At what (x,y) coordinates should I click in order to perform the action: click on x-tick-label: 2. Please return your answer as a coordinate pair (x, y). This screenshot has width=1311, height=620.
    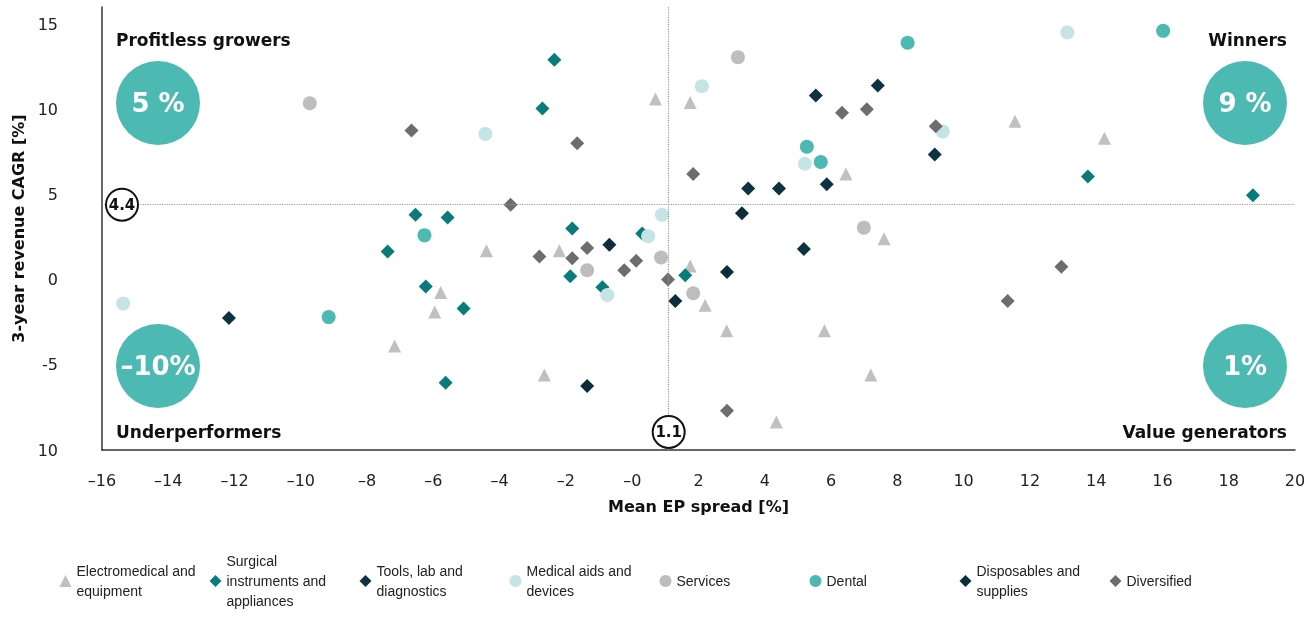
    Looking at the image, I should click on (698, 480).